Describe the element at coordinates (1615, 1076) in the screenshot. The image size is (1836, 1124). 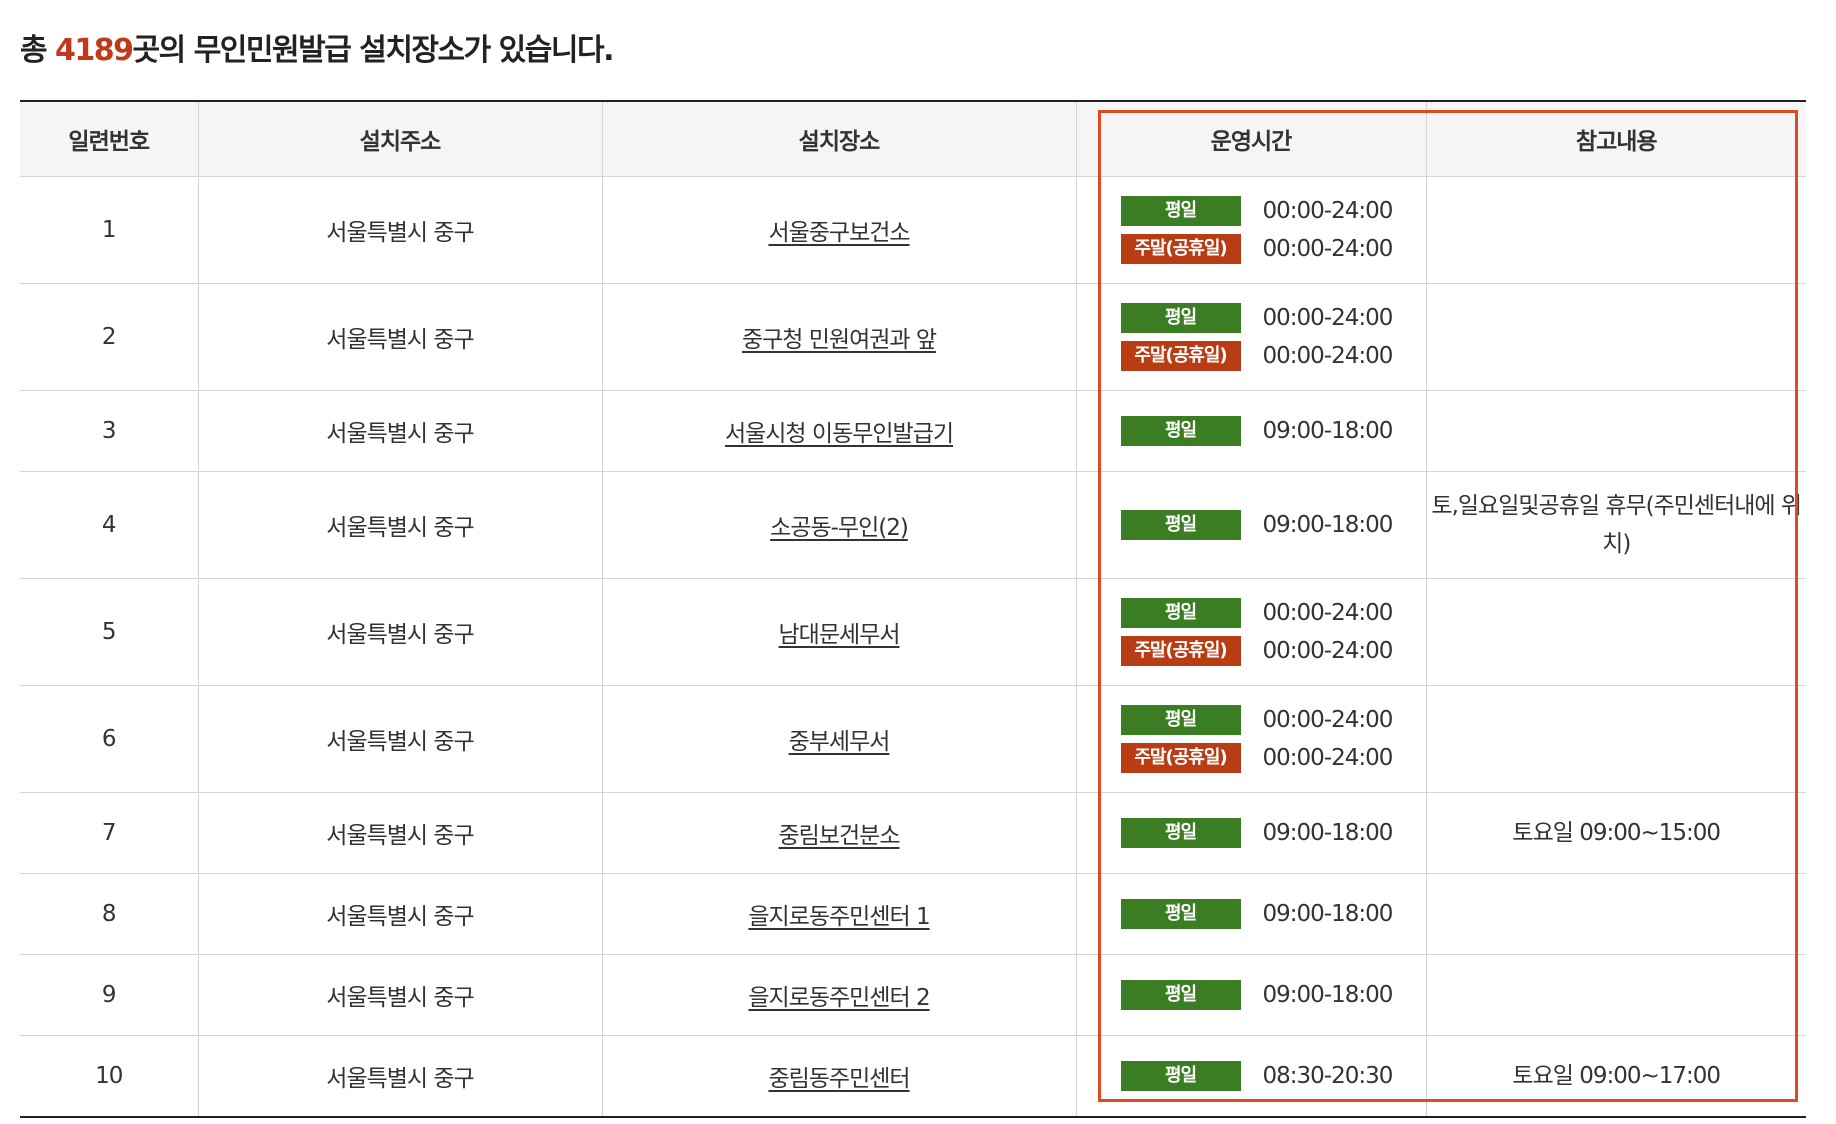
I see `cell-note: 토요일 09:00~17:00` at that location.